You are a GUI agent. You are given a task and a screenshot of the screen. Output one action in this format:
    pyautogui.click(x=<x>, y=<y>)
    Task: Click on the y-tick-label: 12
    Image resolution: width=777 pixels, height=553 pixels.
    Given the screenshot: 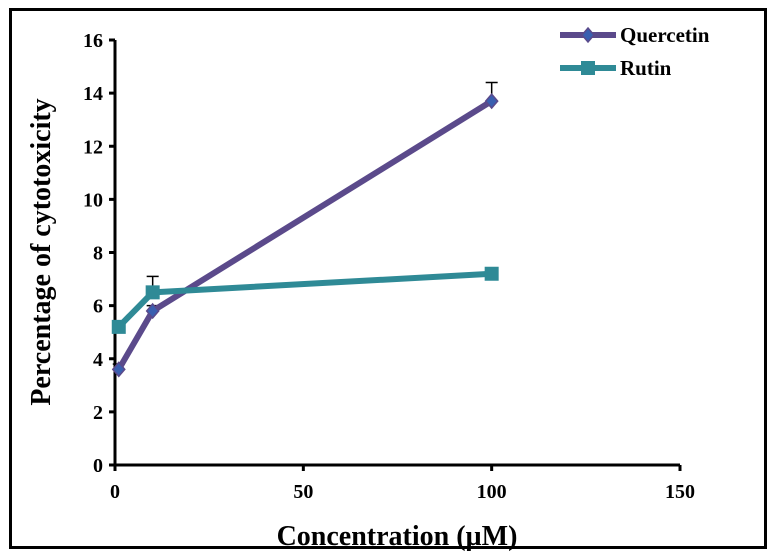 What is the action you would take?
    pyautogui.click(x=93, y=147)
    